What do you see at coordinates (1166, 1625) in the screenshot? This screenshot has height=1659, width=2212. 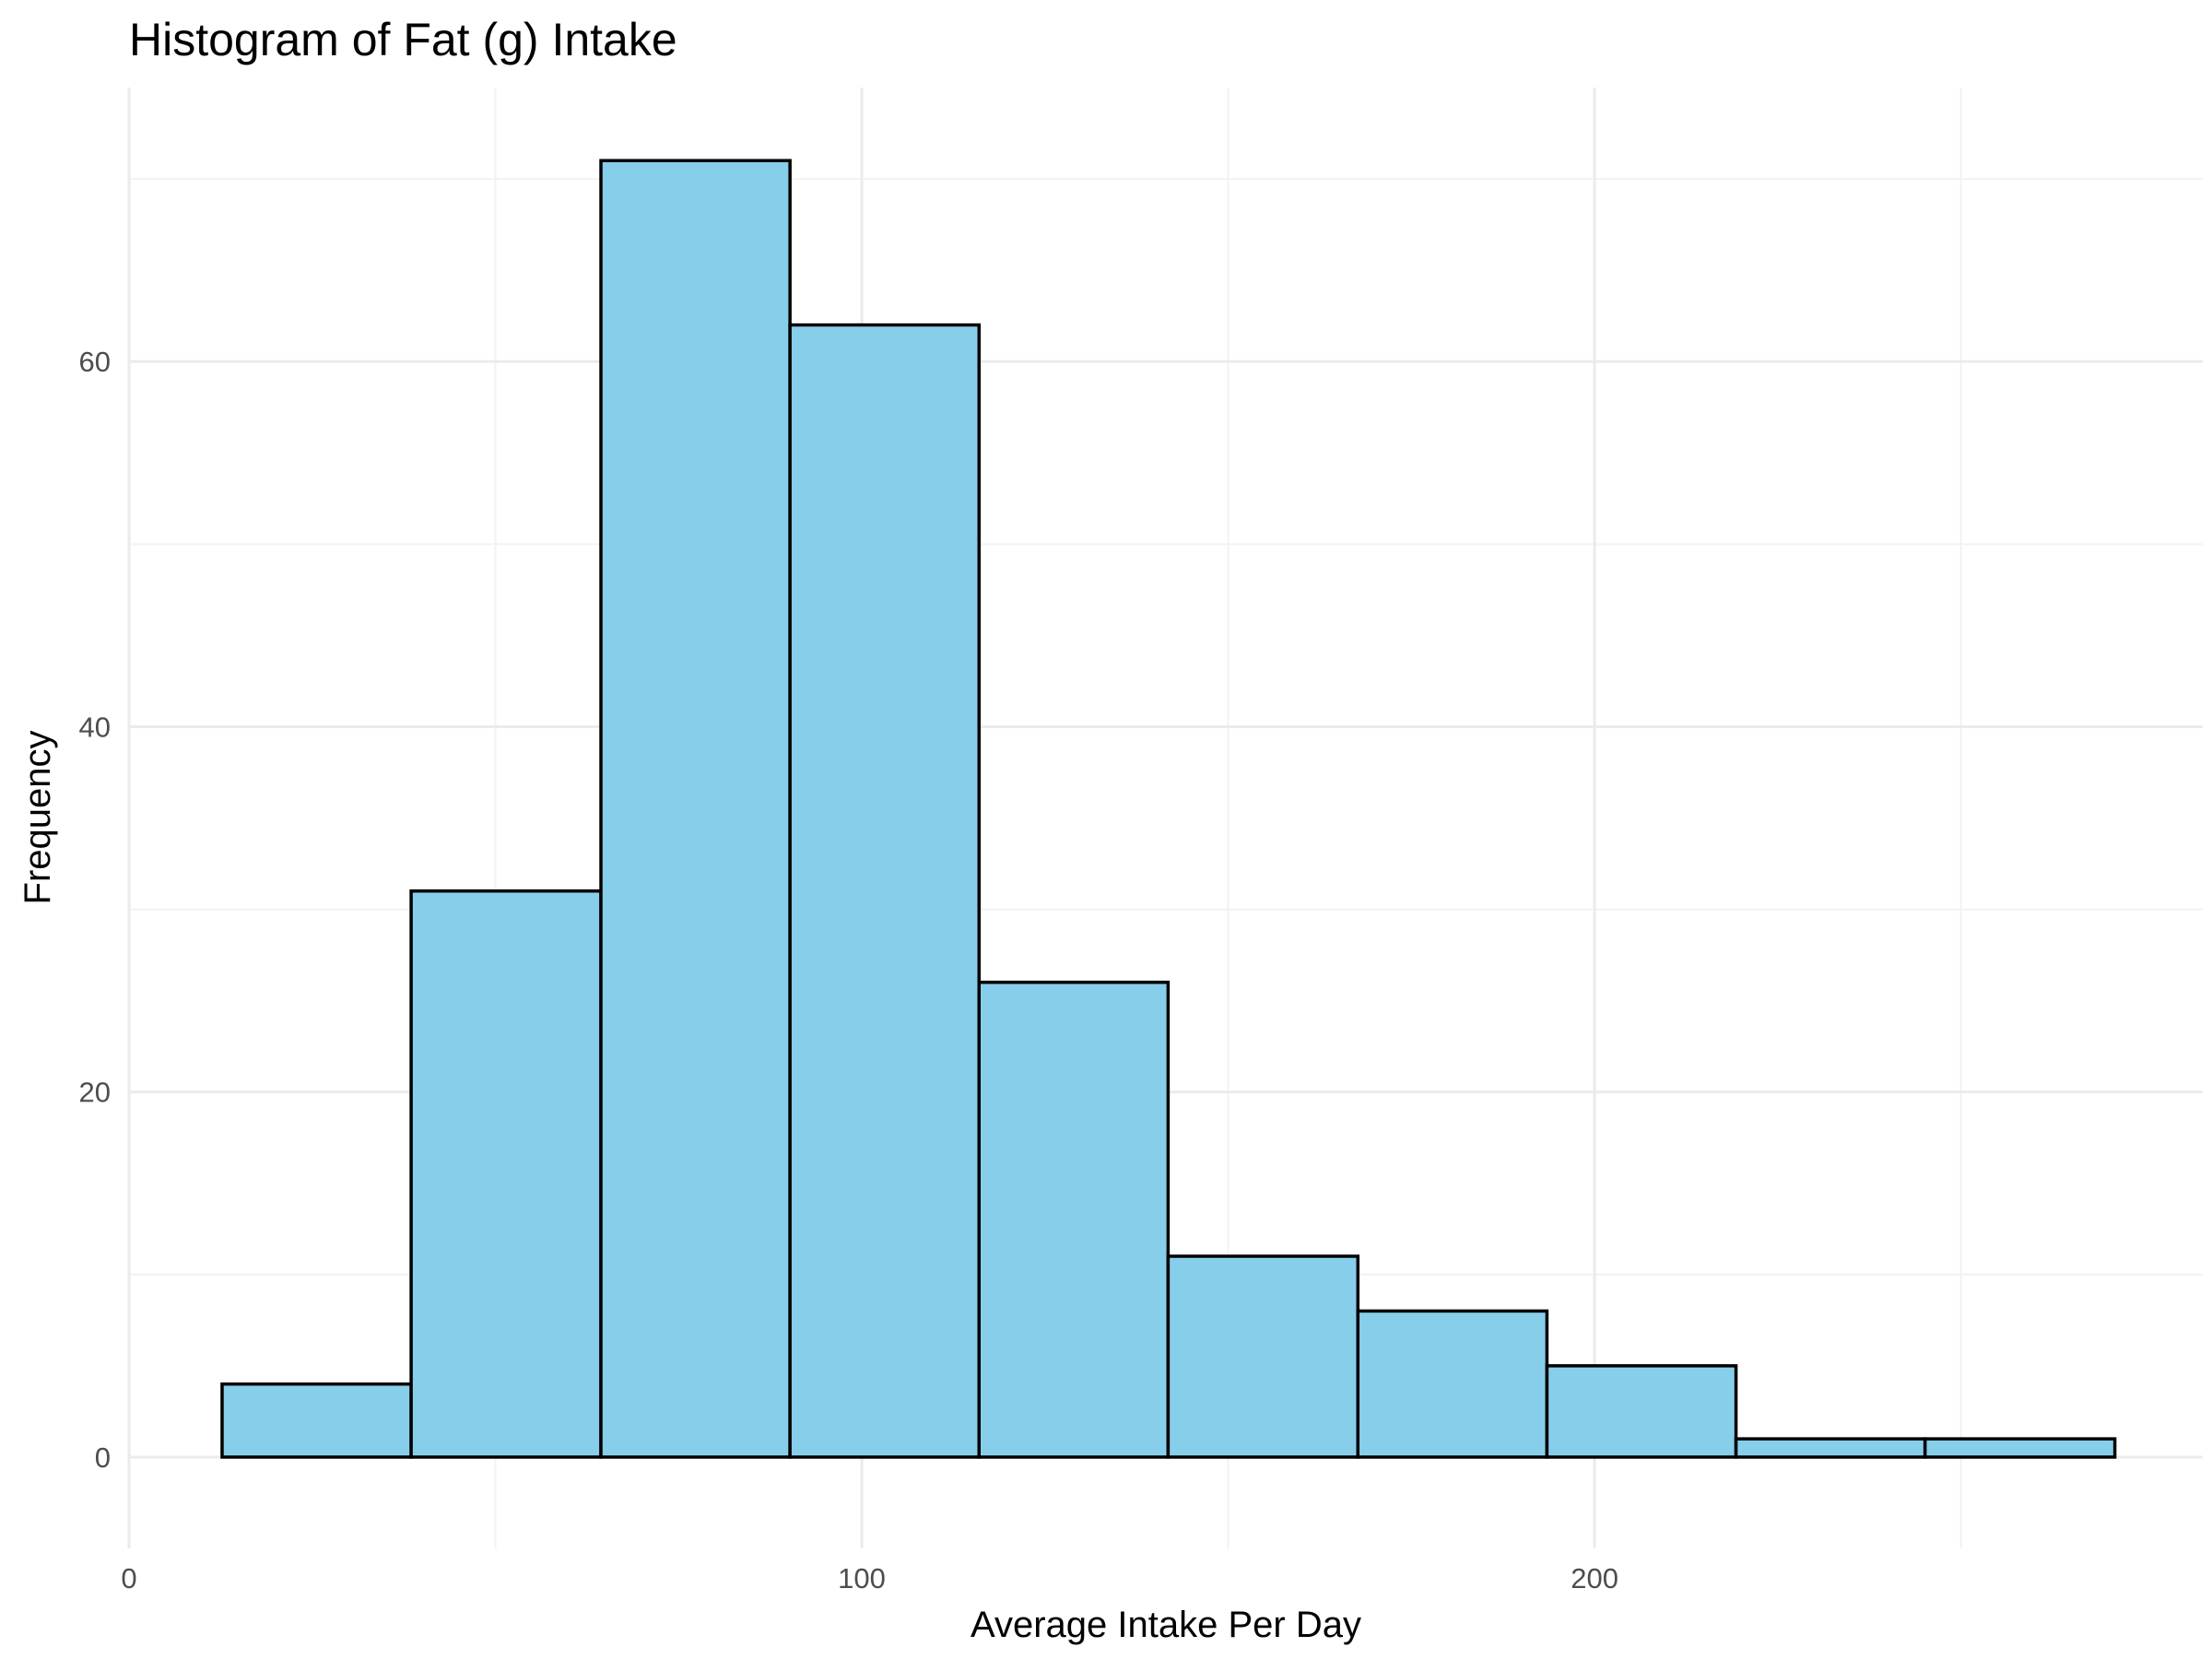 I see `x-axis-title: Average Intake Per Day` at bounding box center [1166, 1625].